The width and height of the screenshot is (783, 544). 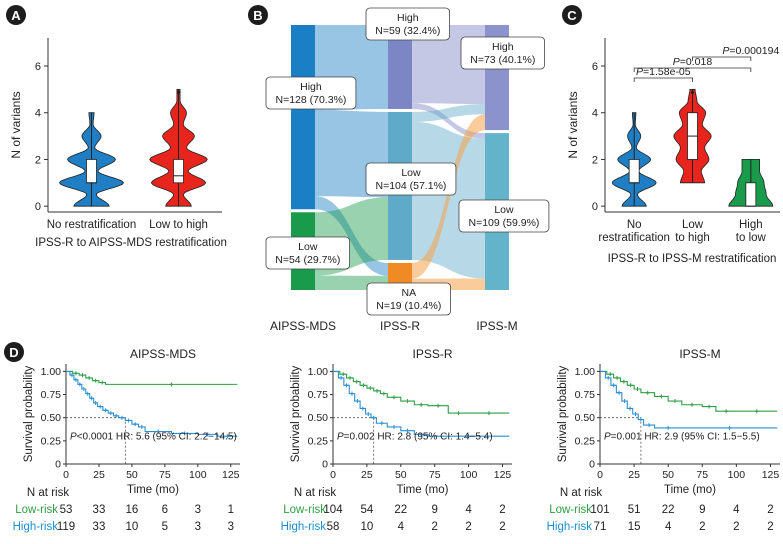 What do you see at coordinates (178, 225) in the screenshot?
I see `x-category-label: Low to high` at bounding box center [178, 225].